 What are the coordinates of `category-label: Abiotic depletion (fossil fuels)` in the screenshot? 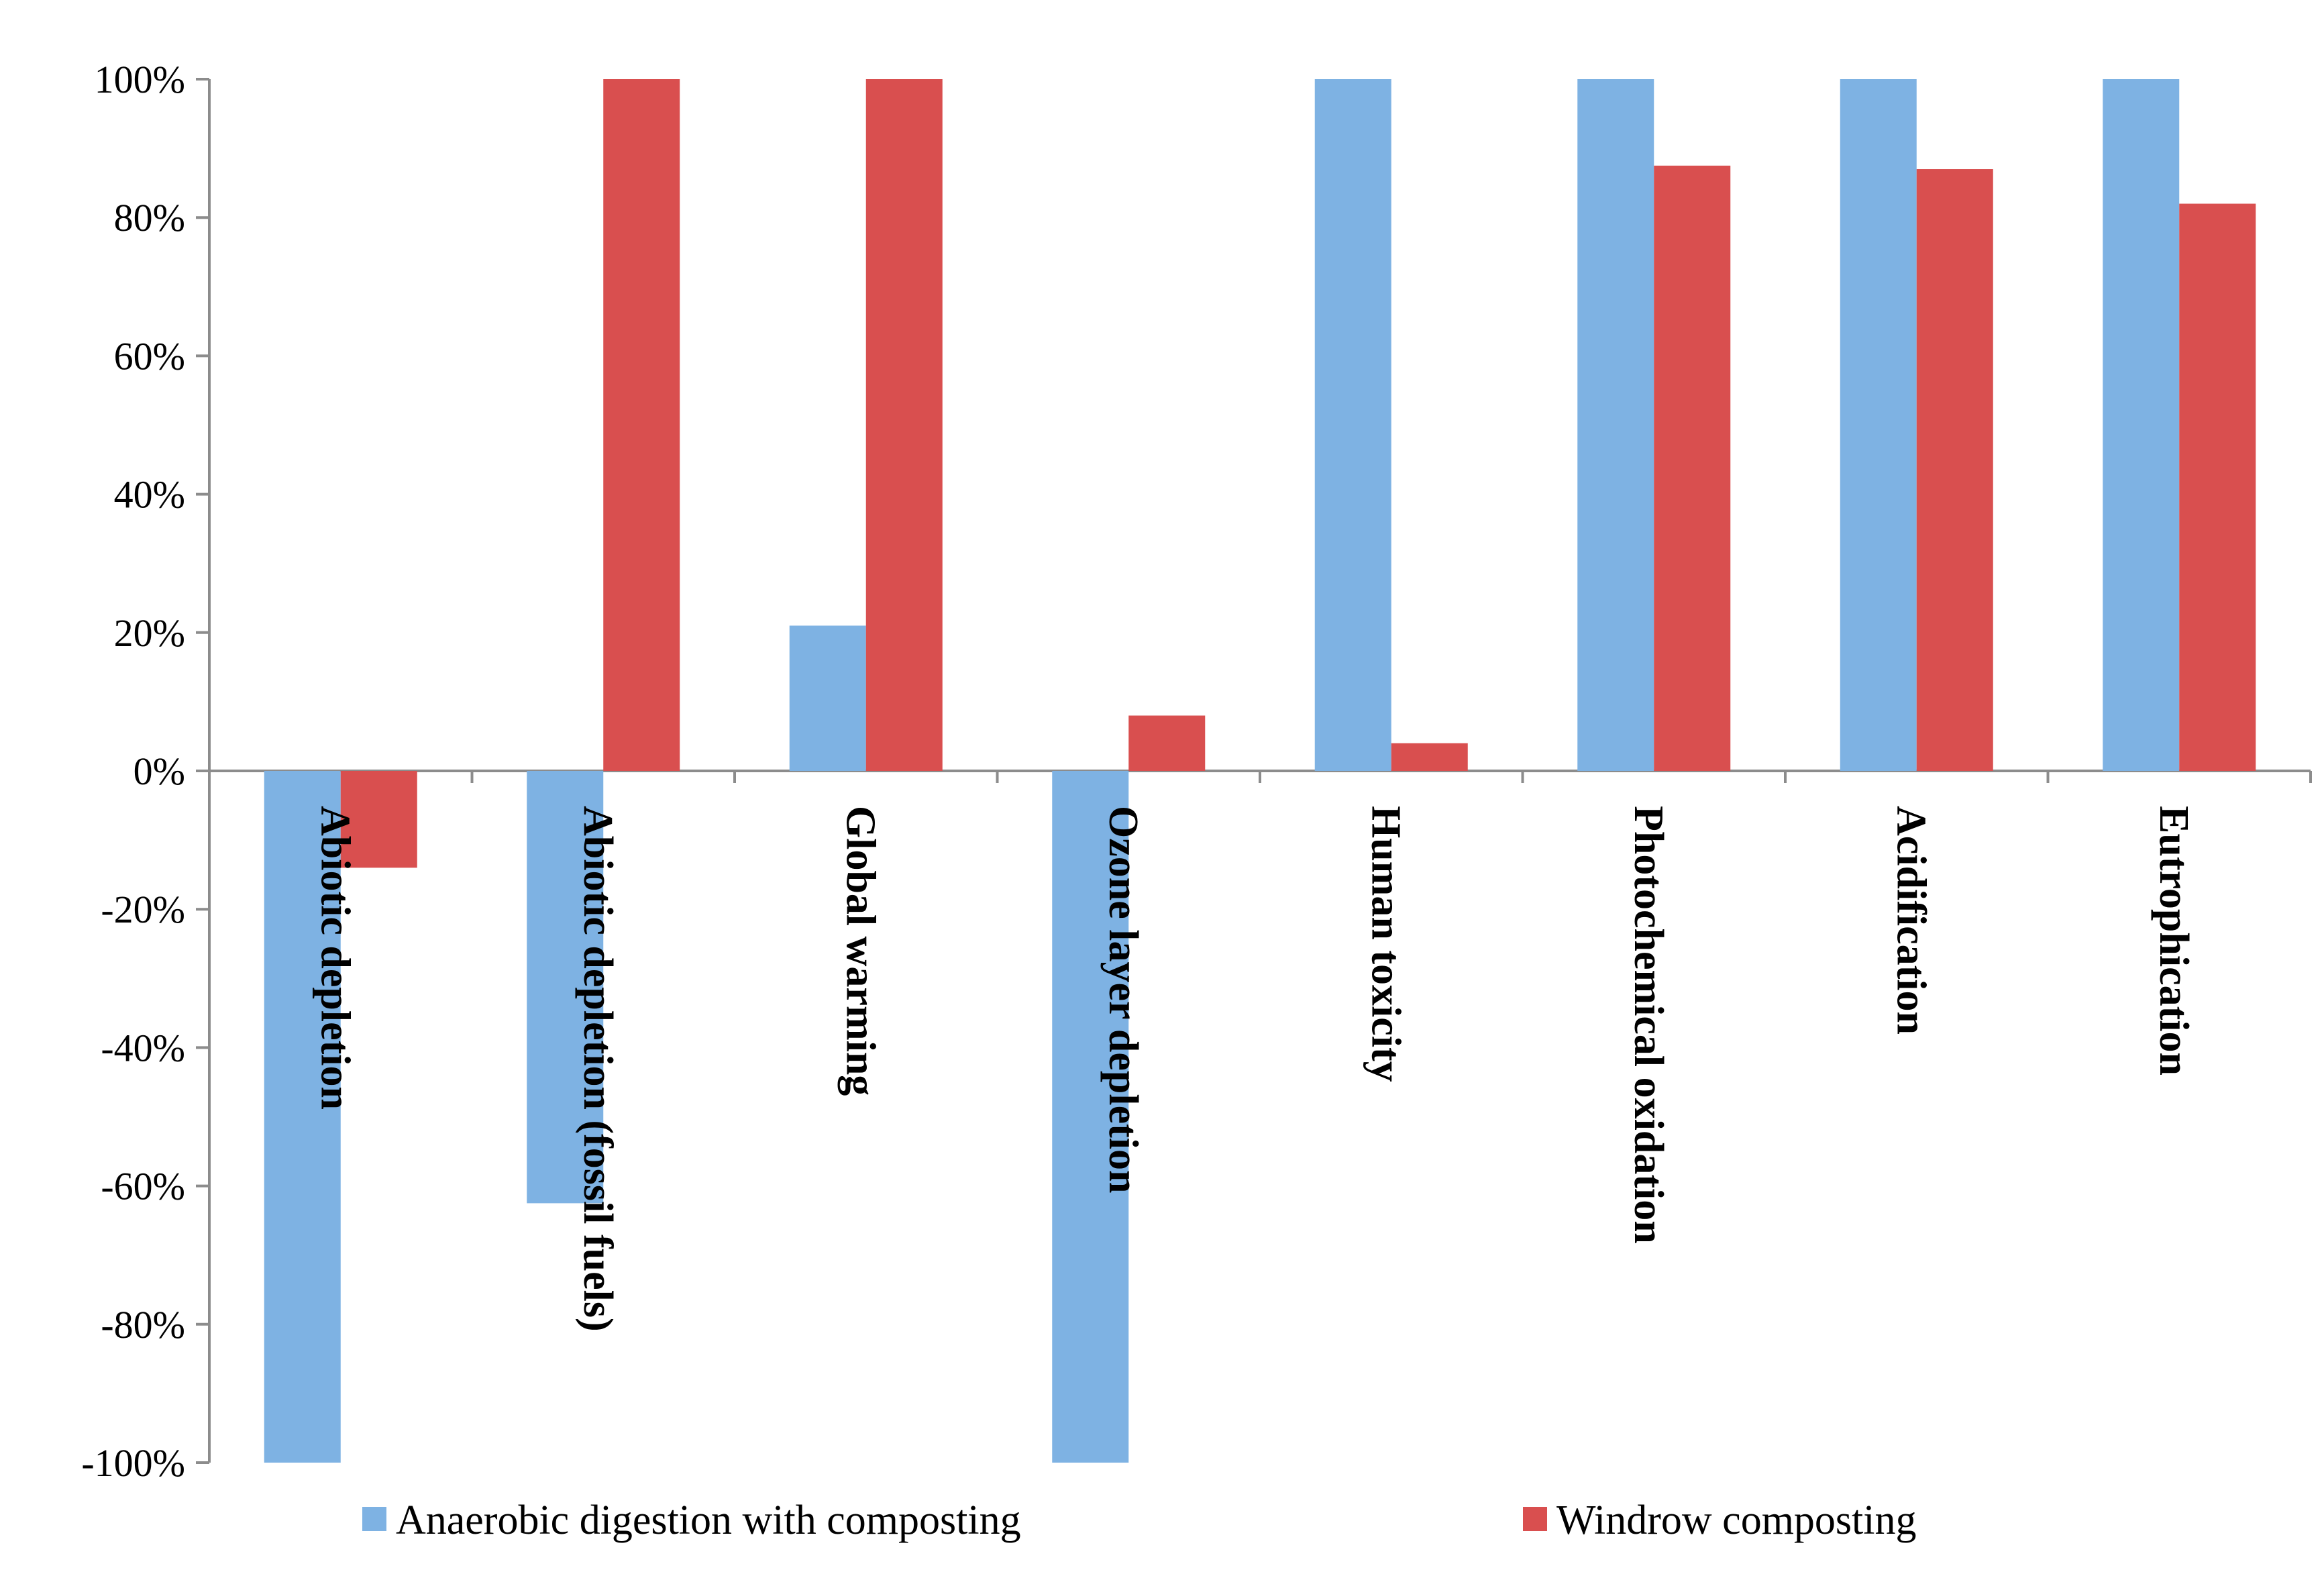 It's located at (598, 1069).